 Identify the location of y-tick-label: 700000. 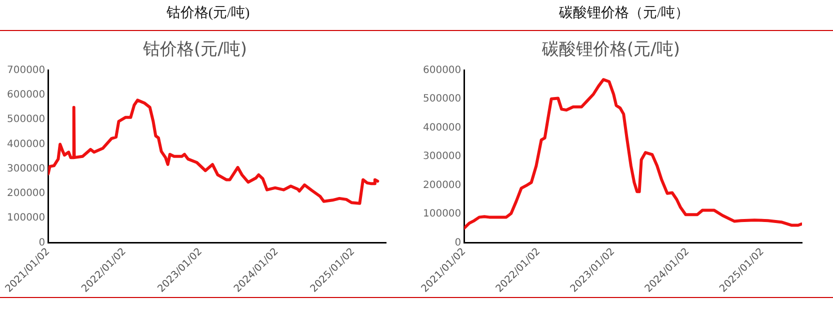
(26, 70).